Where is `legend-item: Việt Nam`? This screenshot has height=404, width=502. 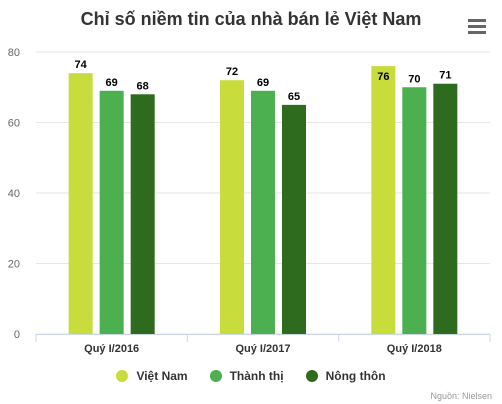
legend-item: Việt Nam is located at coordinates (152, 376).